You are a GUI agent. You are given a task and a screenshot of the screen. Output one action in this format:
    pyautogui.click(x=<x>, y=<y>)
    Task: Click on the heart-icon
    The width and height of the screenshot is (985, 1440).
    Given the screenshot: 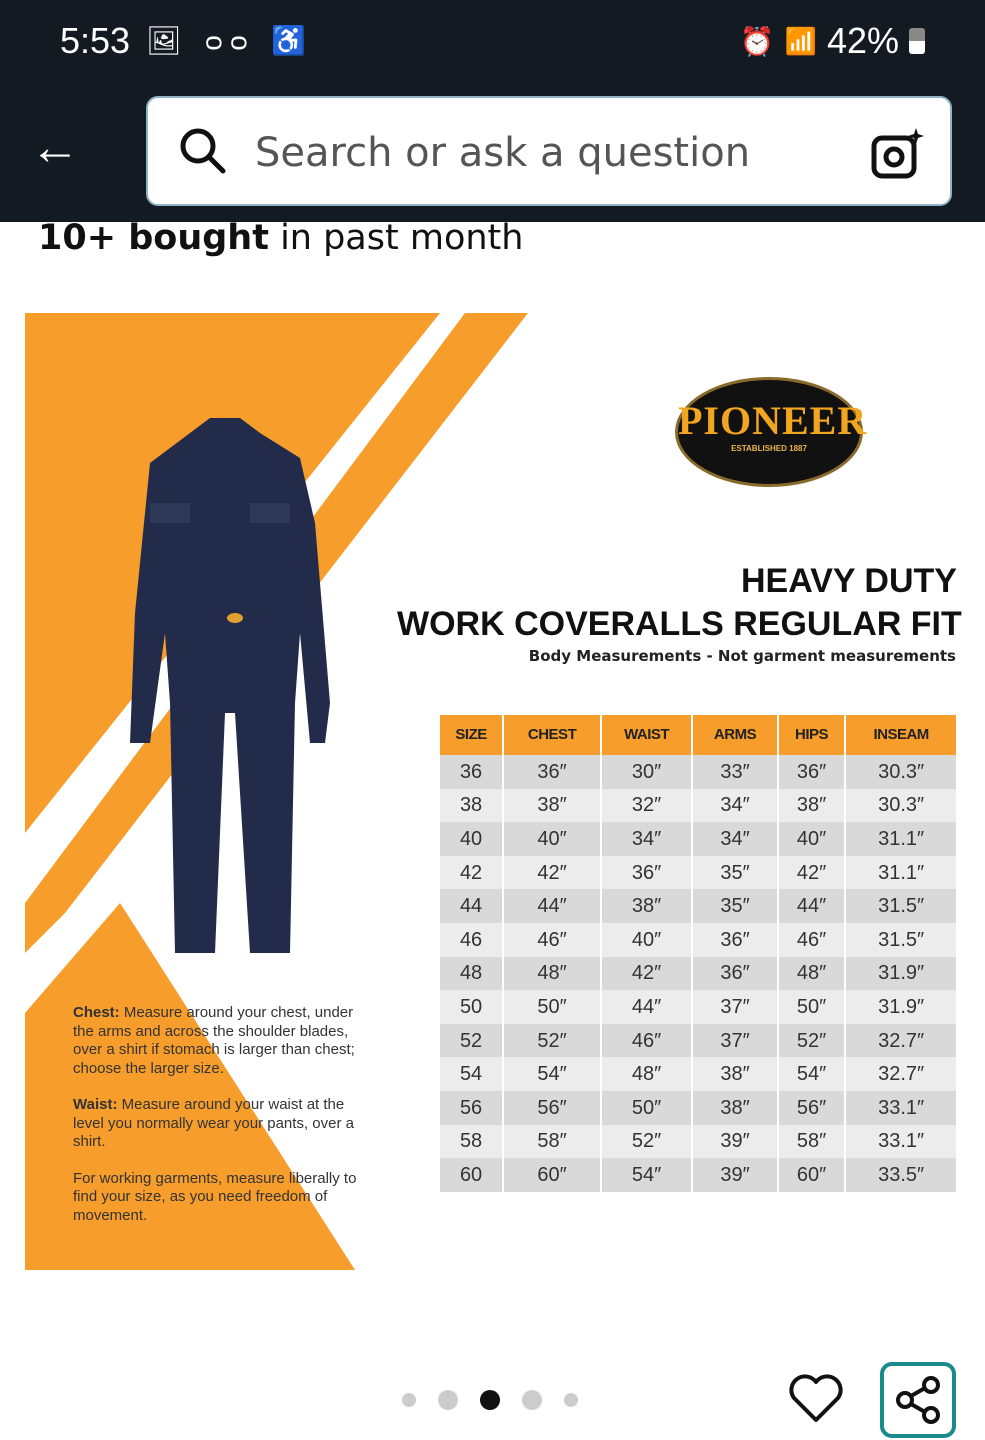 What is the action you would take?
    pyautogui.click(x=816, y=1398)
    